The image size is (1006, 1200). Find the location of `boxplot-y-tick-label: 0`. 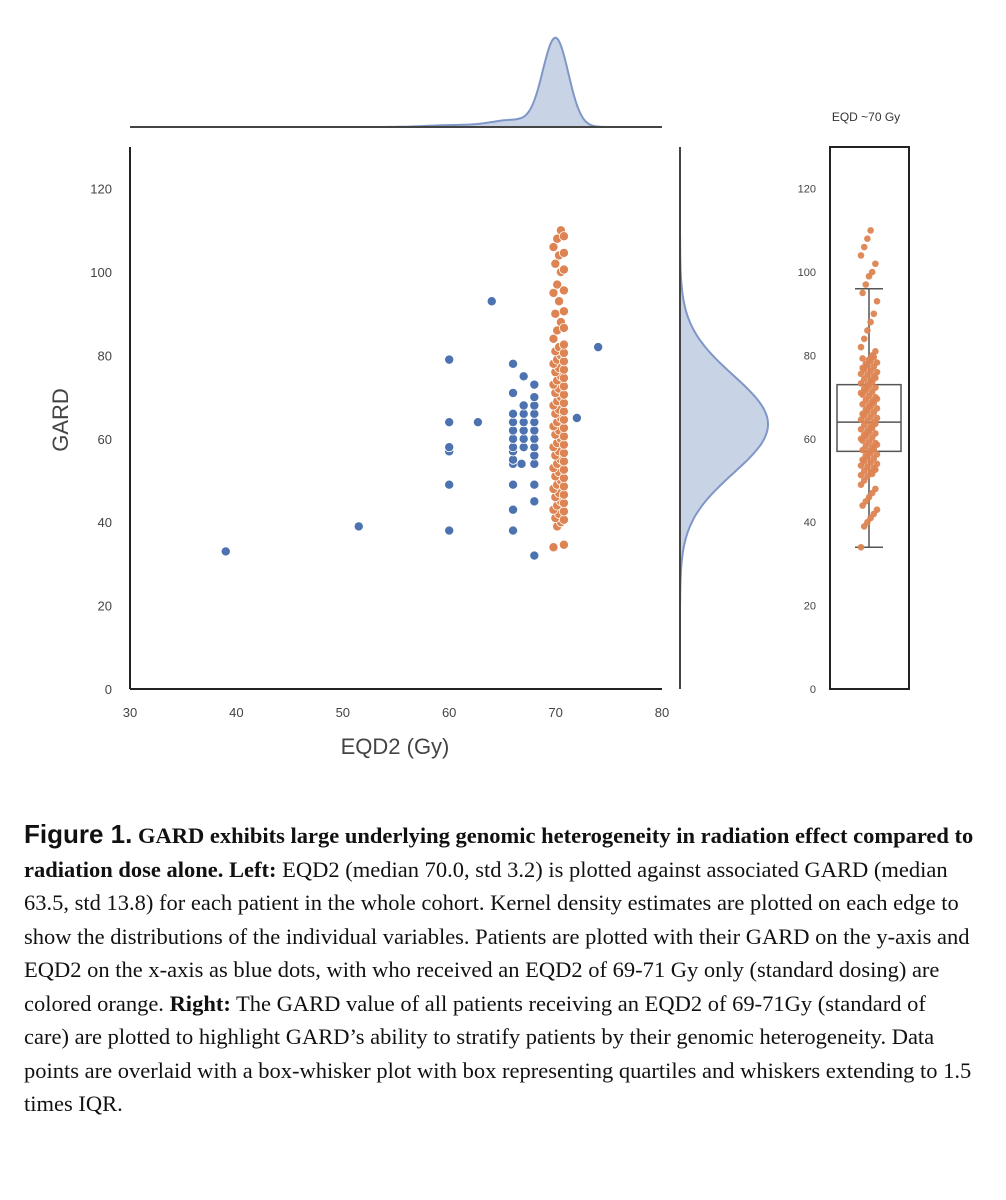

boxplot-y-tick-label: 0 is located at coordinates (813, 690).